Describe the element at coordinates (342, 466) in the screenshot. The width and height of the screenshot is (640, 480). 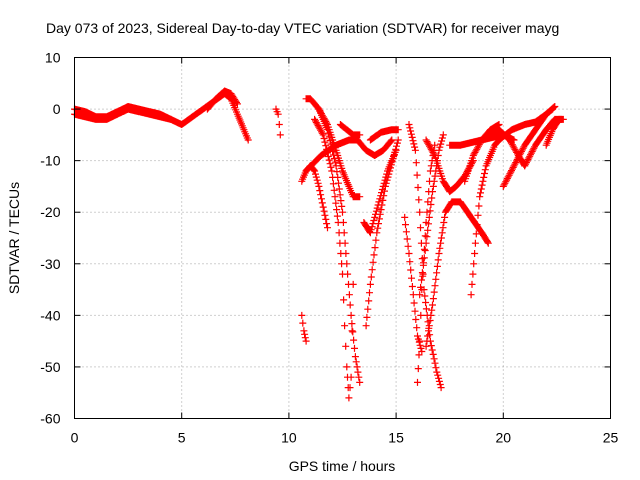
I see `x-axis-label: GPS time / hours` at that location.